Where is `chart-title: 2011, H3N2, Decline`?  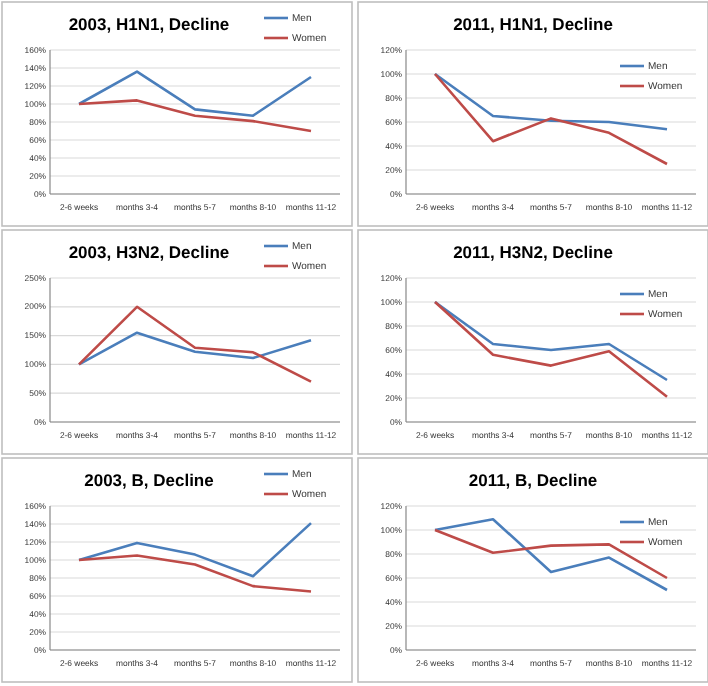
chart-title: 2011, H3N2, Decline is located at coordinates (533, 252).